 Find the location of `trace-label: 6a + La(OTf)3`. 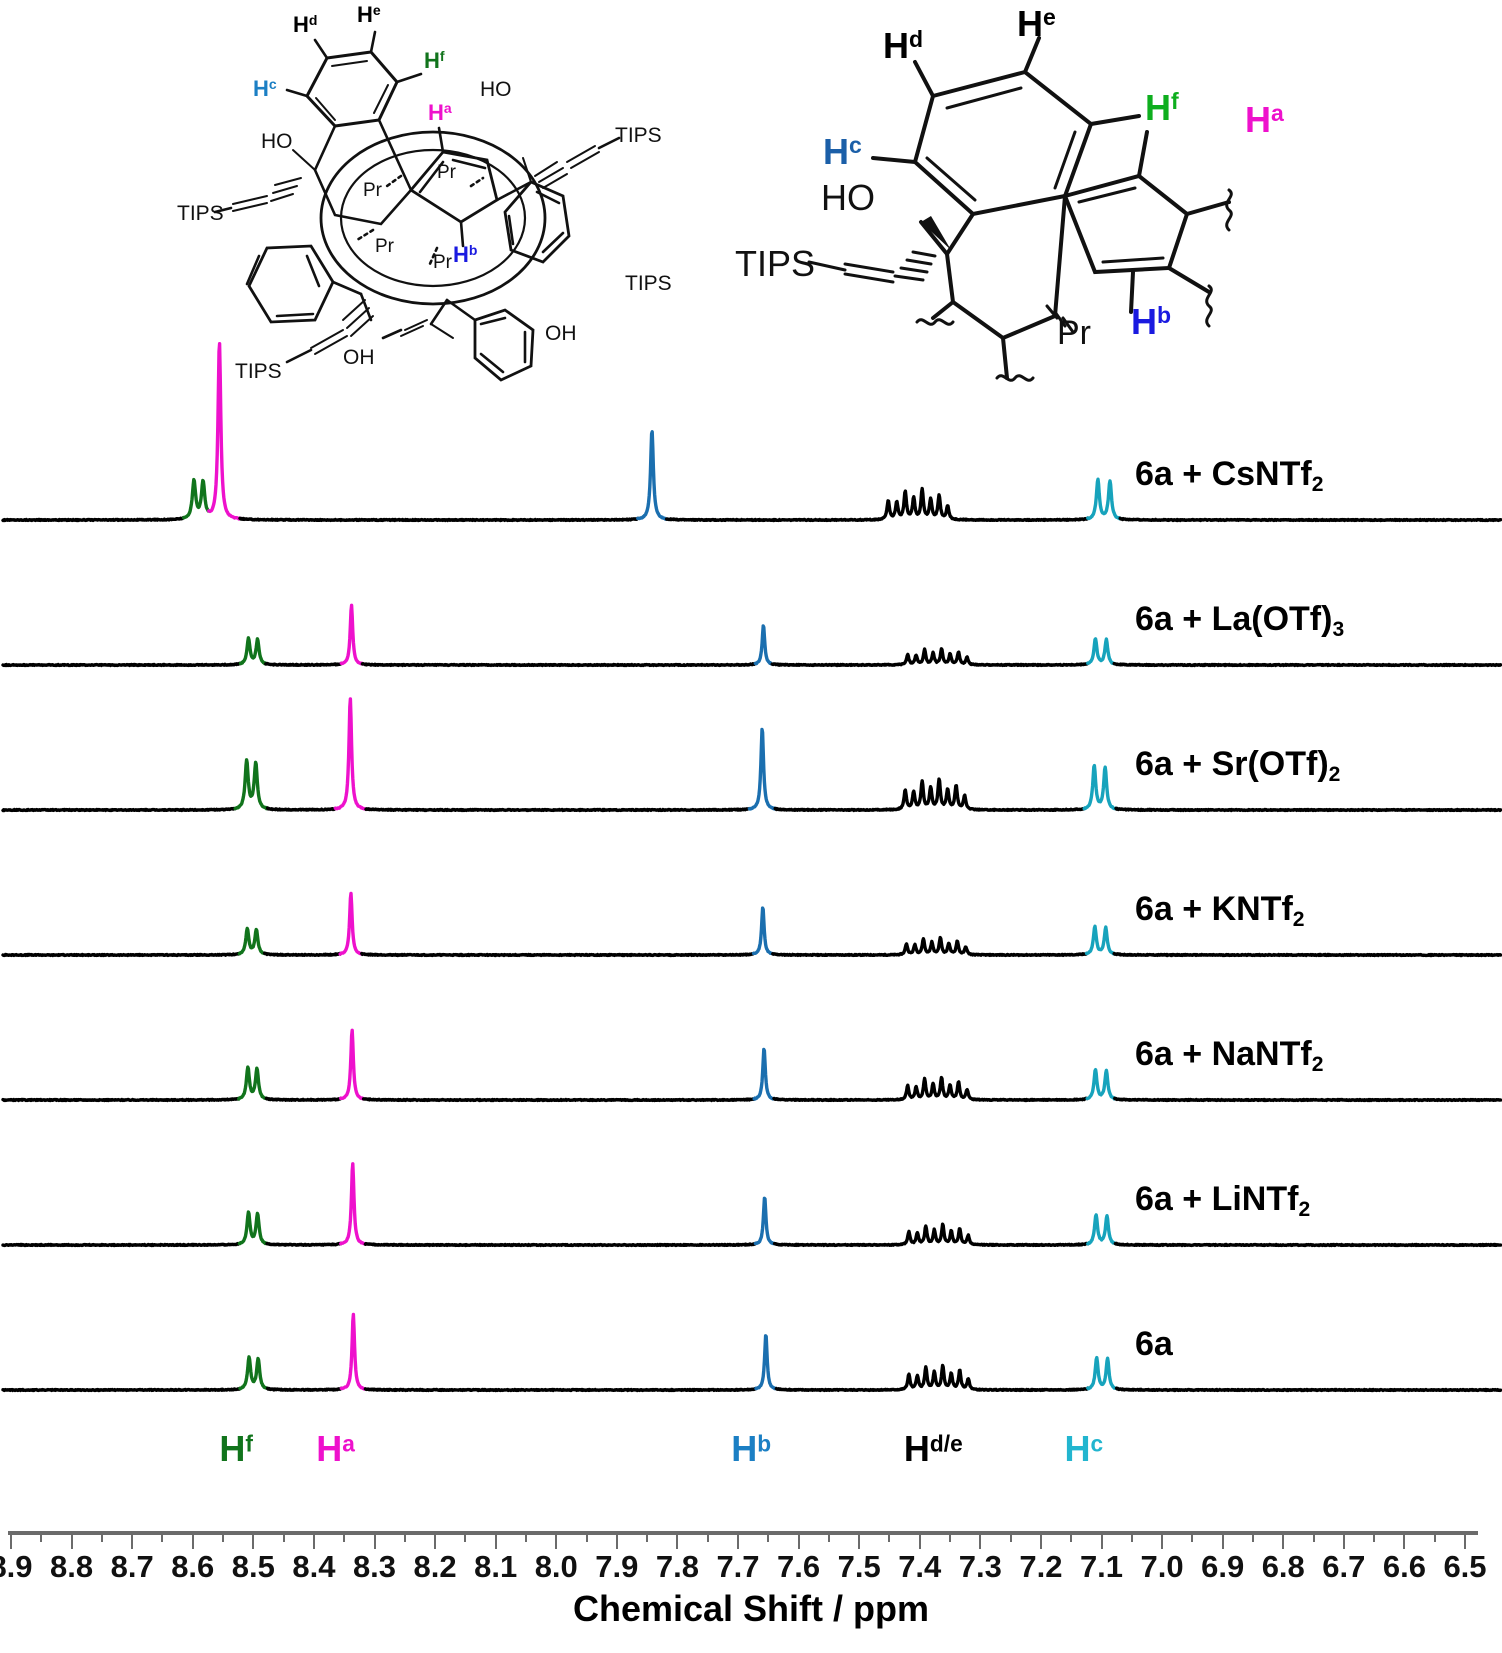

trace-label: 6a + La(OTf)3 is located at coordinates (1240, 620).